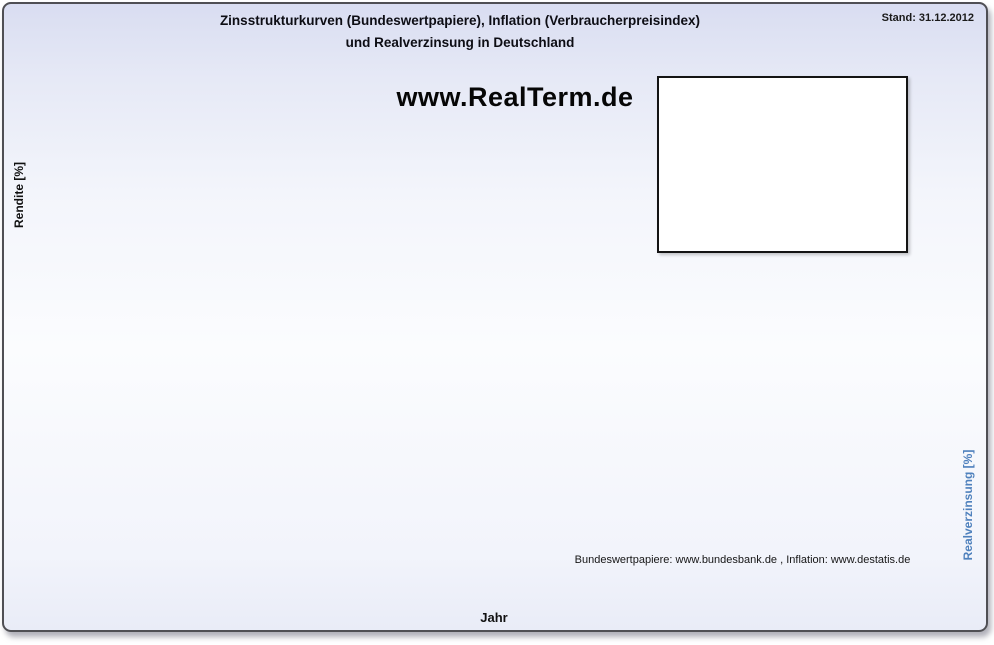  I want to click on y-axis-left-title: Rendite [%], so click(19, 195).